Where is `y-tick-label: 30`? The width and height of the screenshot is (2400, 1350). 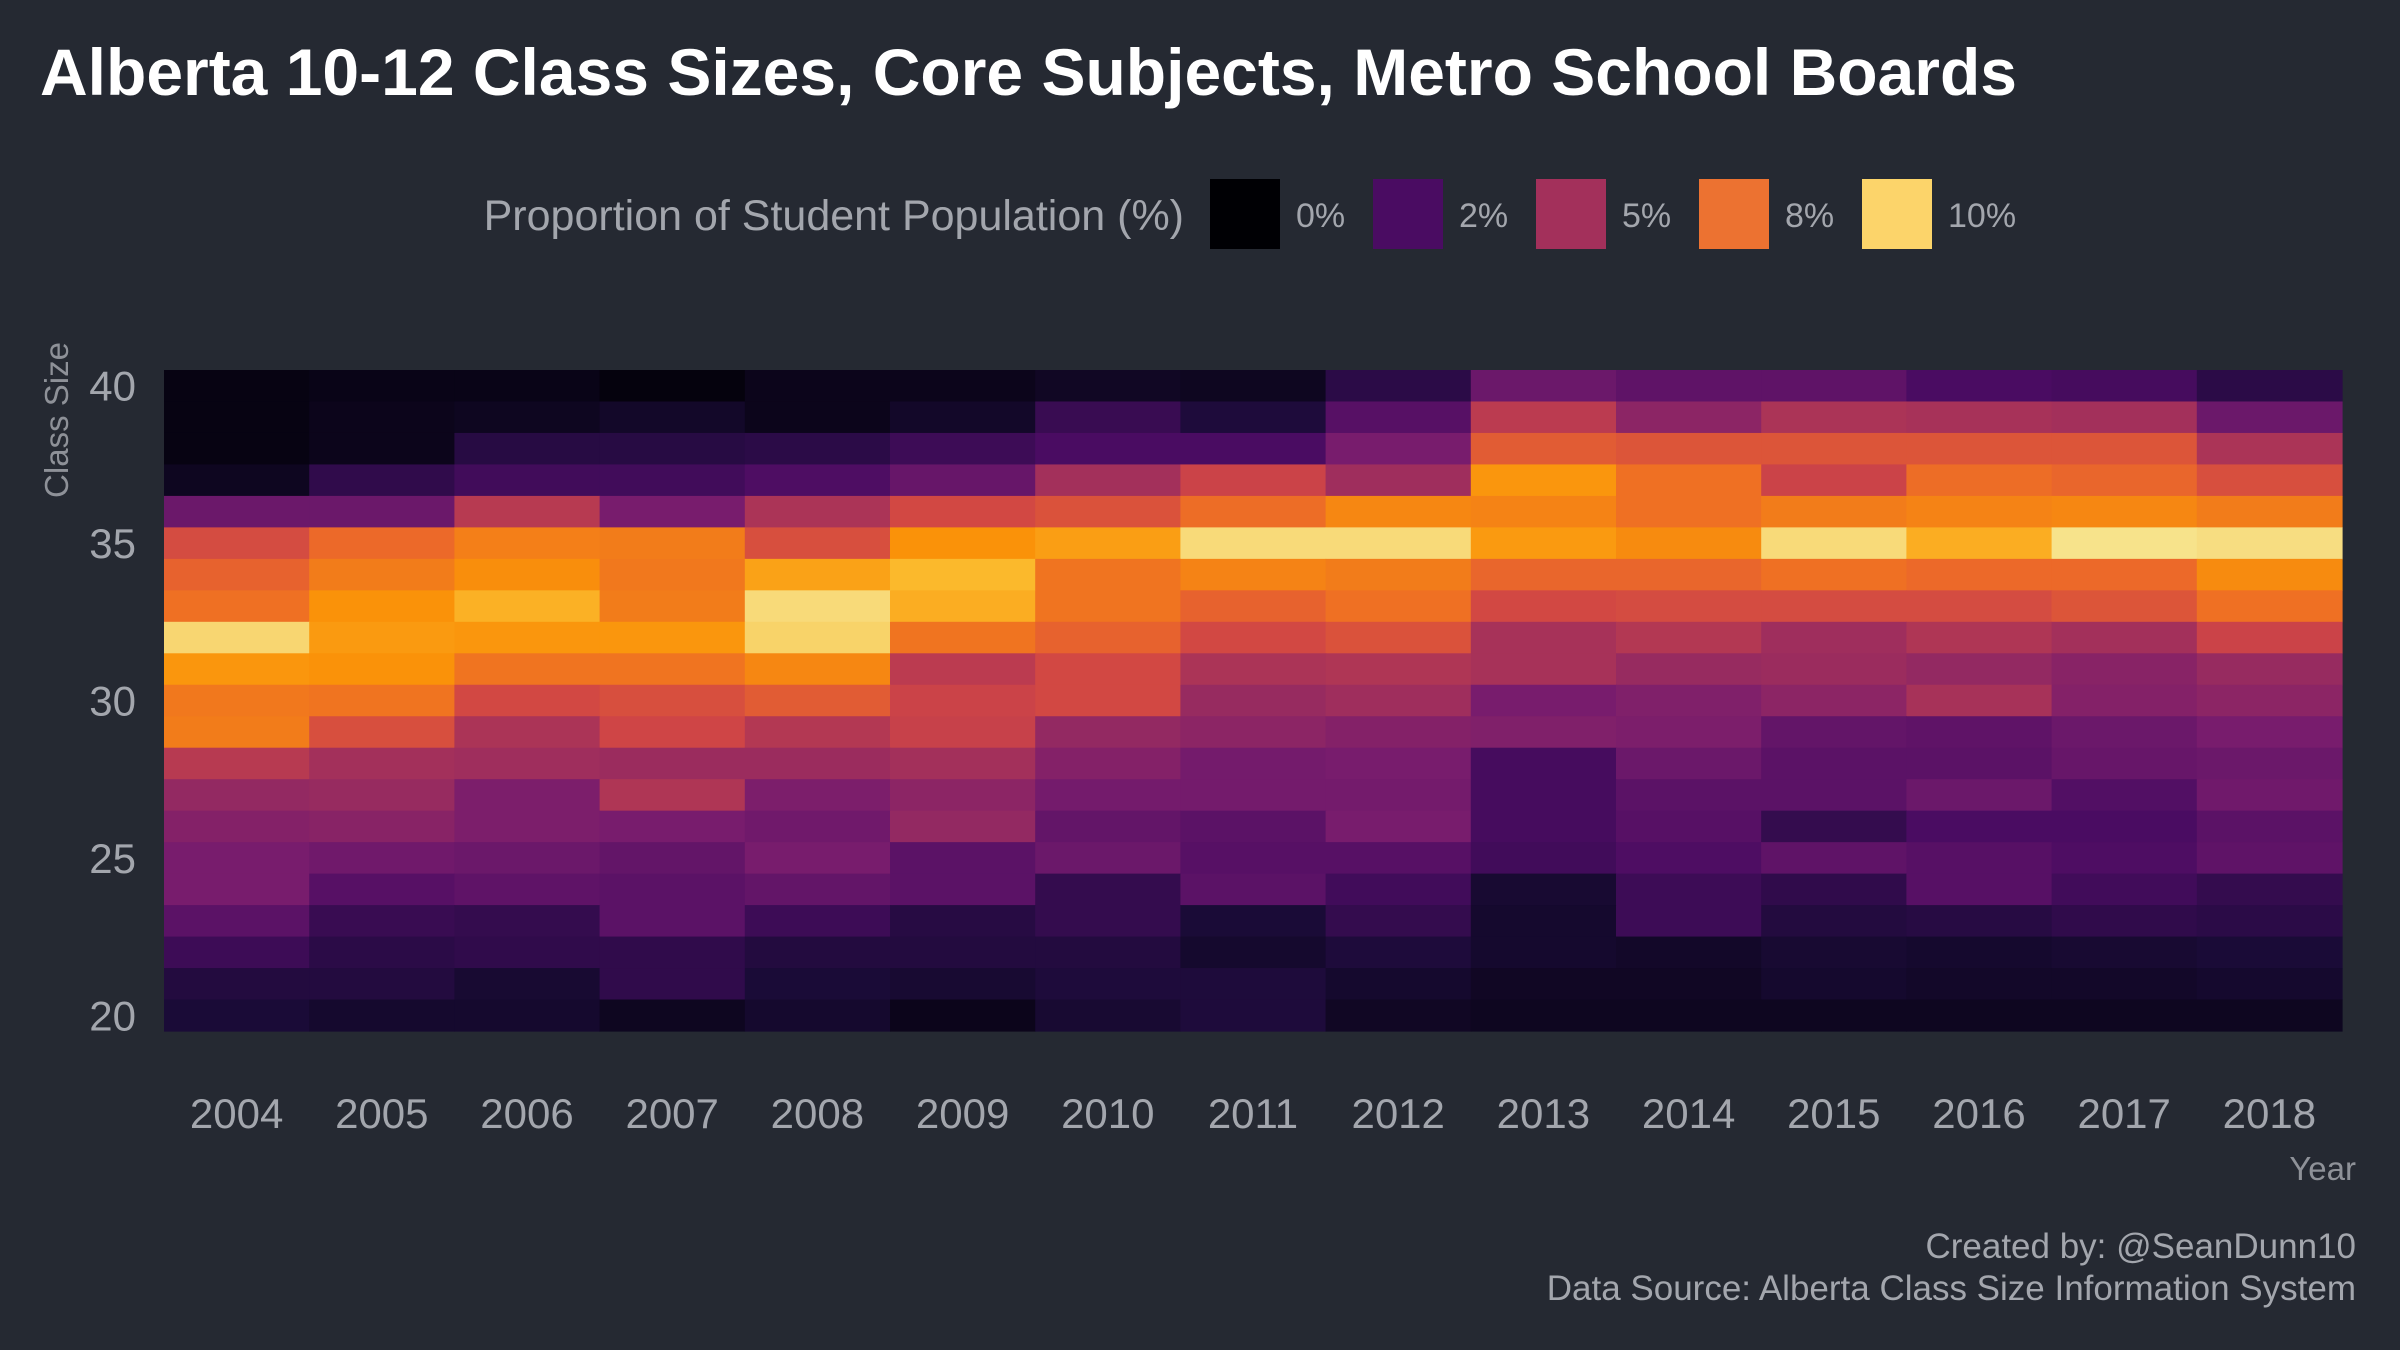 y-tick-label: 30 is located at coordinates (112, 701).